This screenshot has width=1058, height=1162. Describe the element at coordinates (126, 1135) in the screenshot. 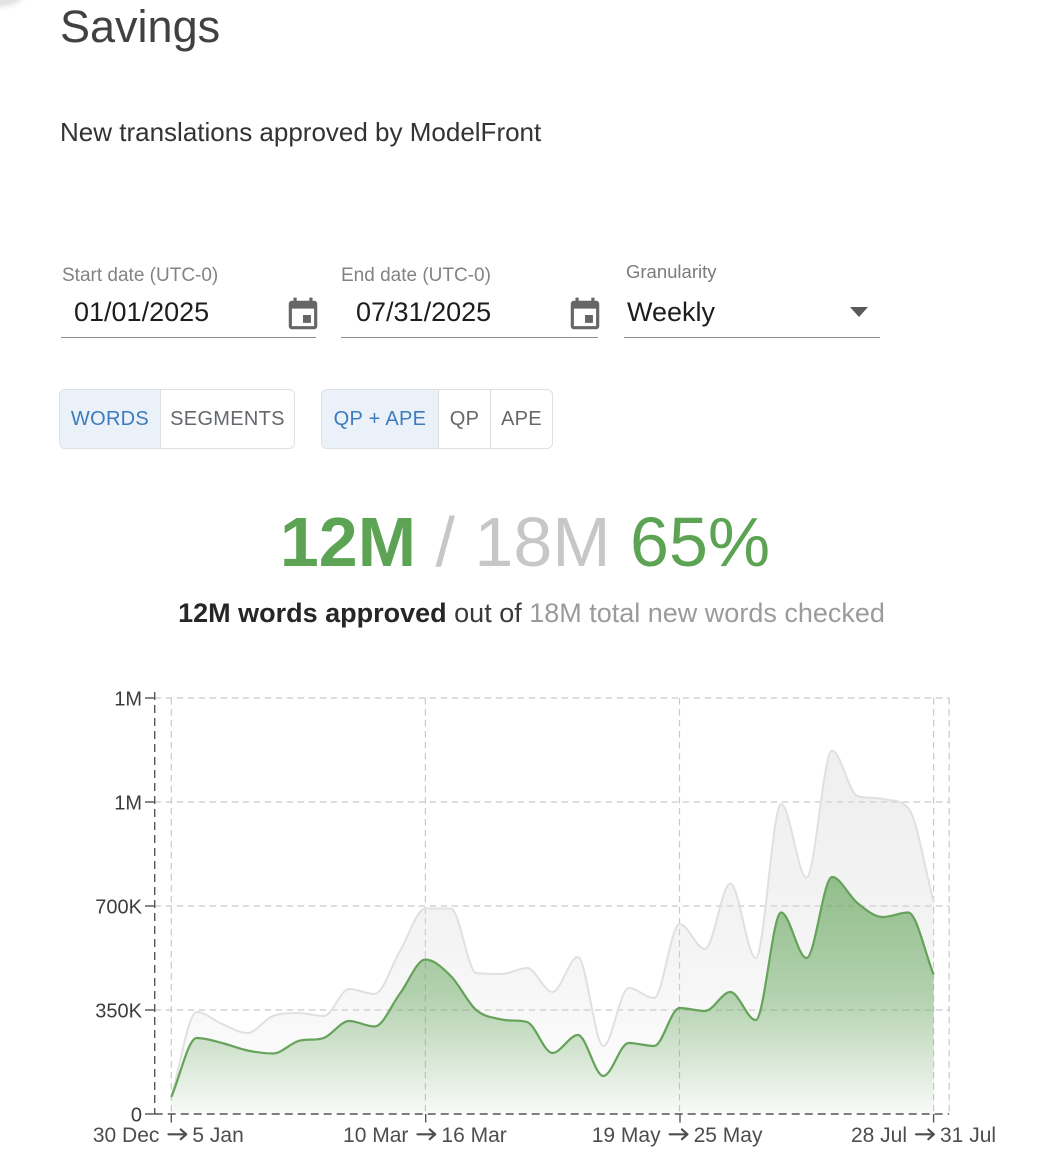

I see `svg-text: 30 Dec` at that location.